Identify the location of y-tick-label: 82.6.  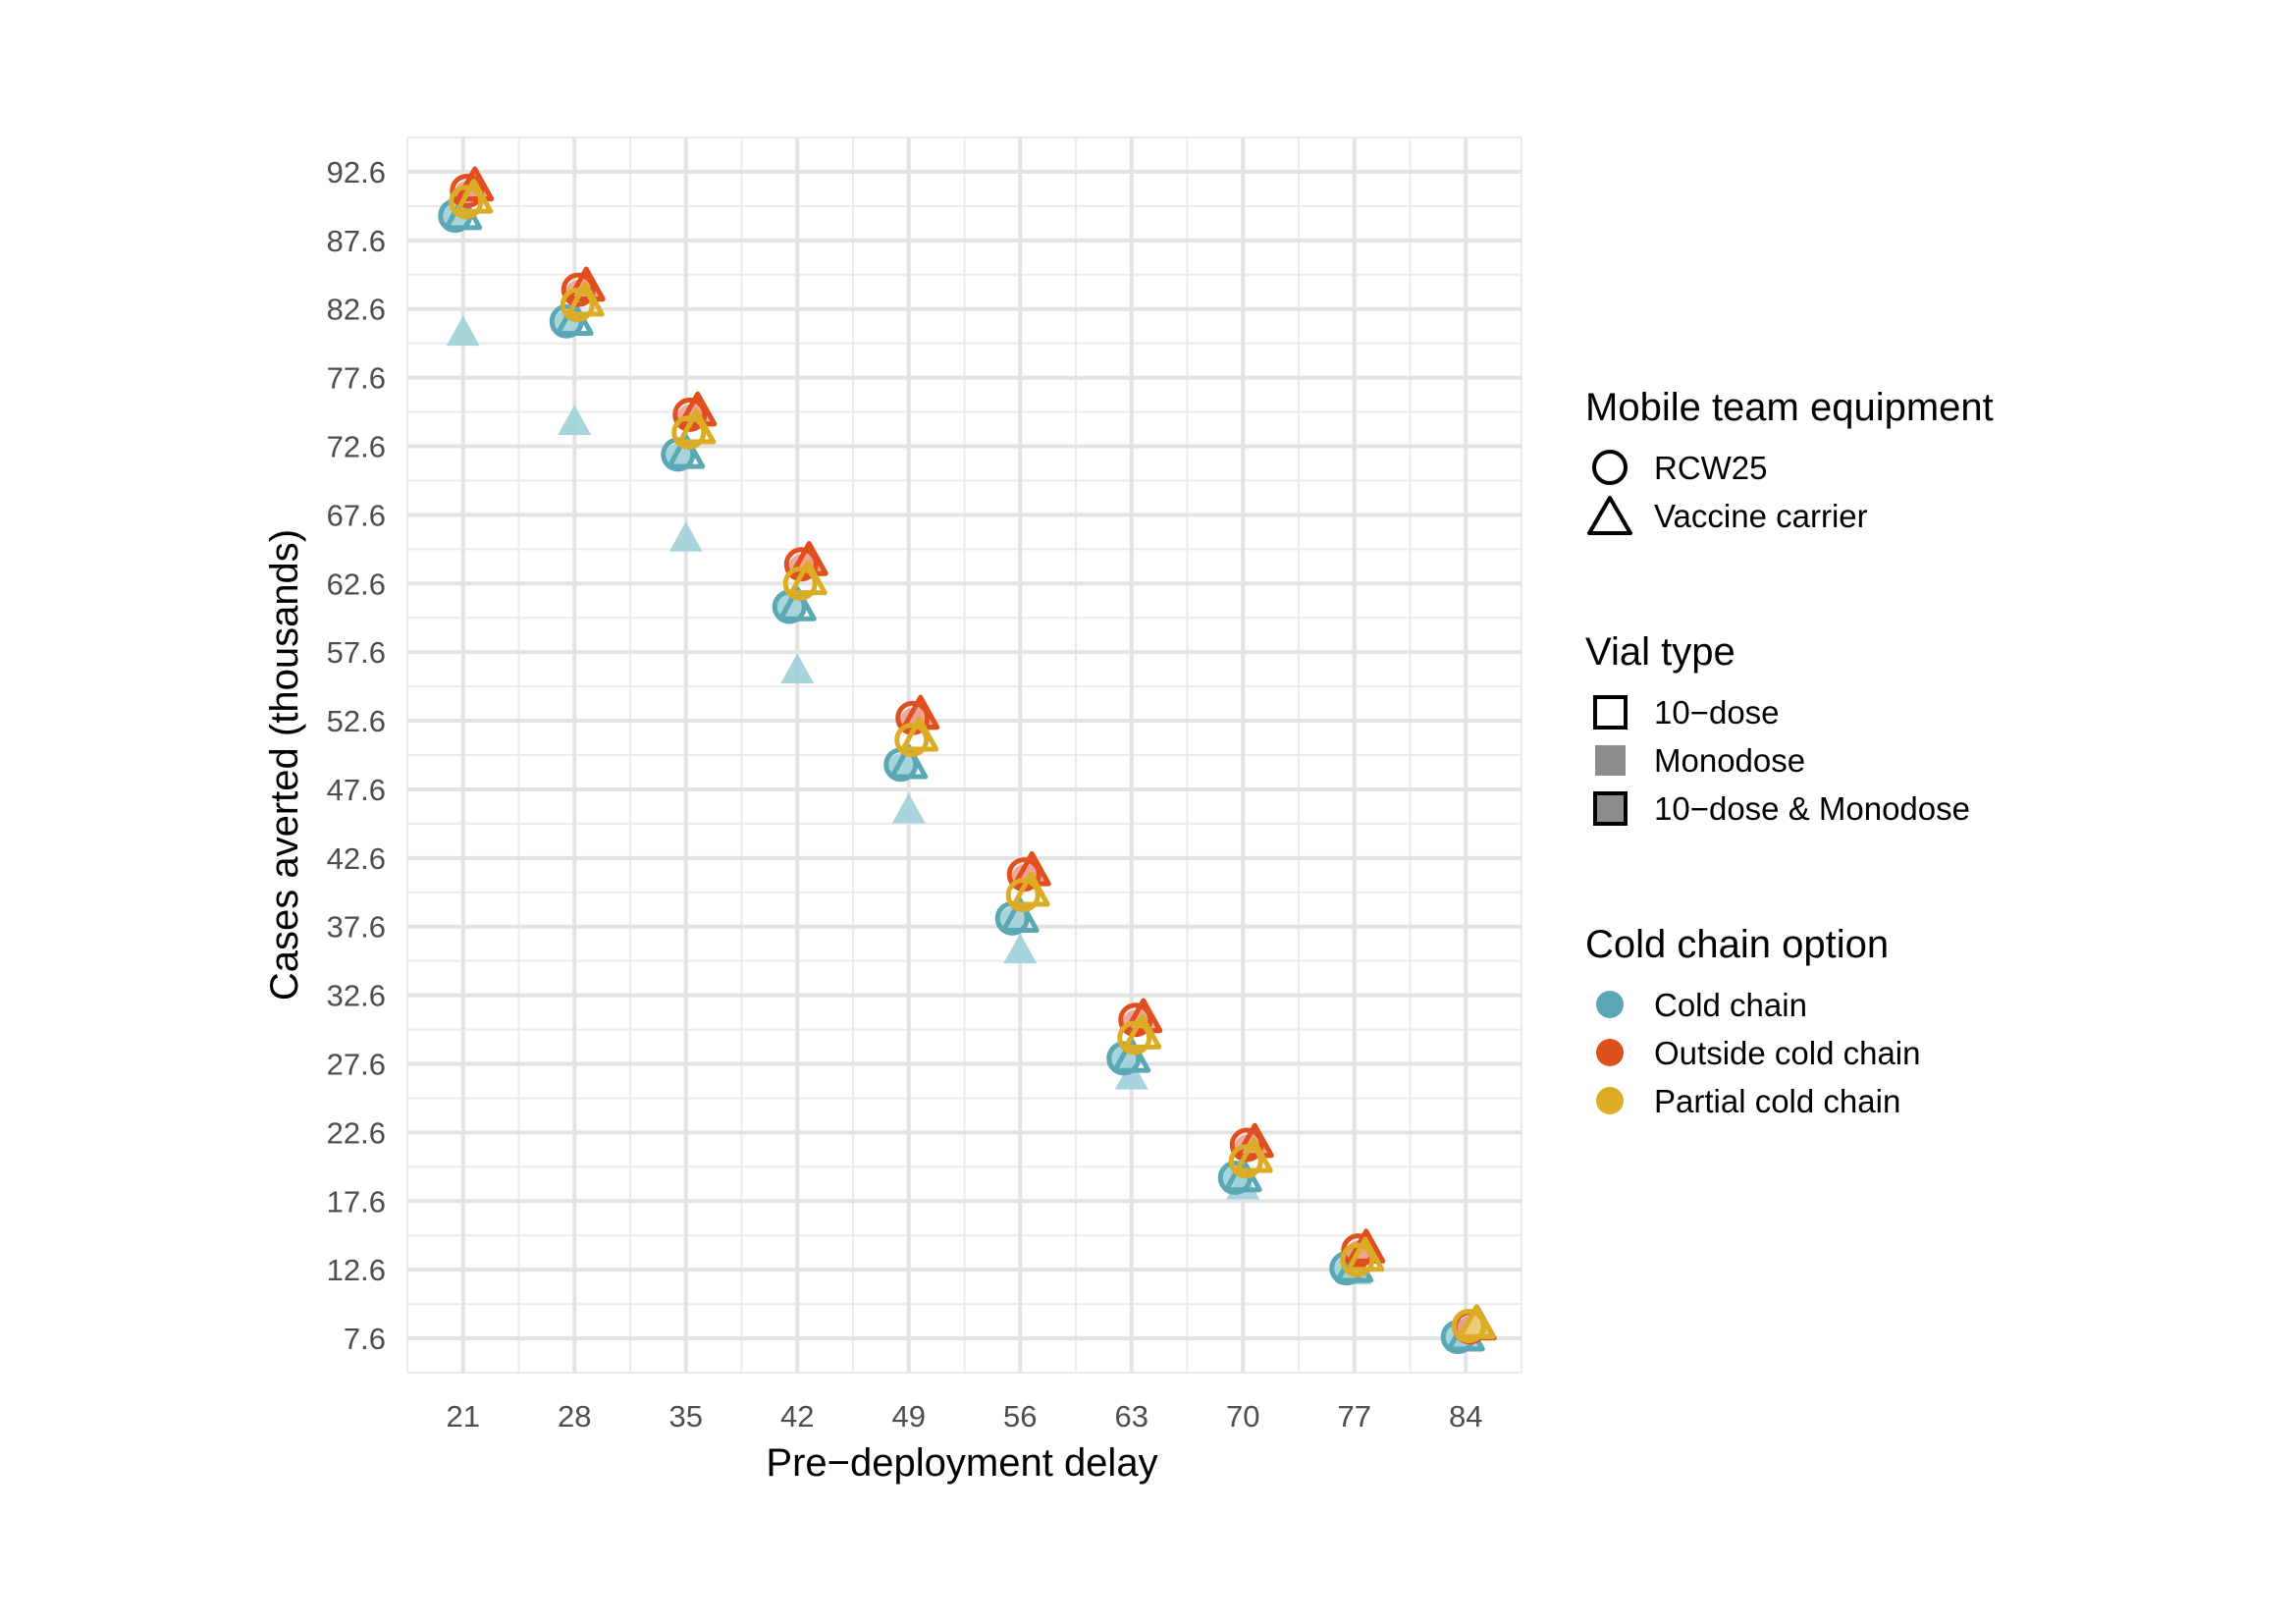
(357, 310).